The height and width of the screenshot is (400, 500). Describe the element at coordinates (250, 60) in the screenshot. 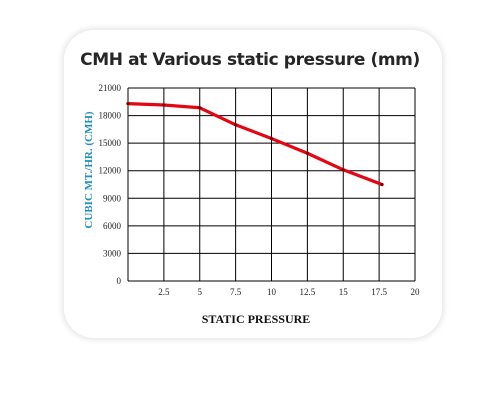

I see `chart-title: CMH at Various static pressure (mm)` at that location.